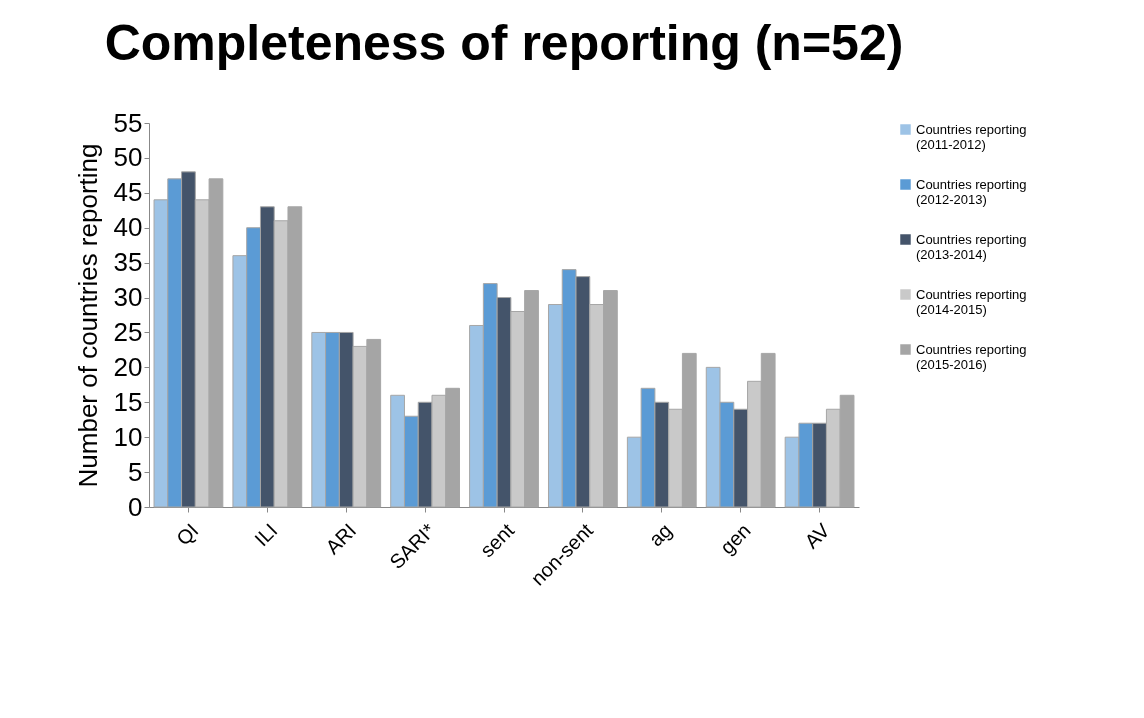 The image size is (1144, 718). I want to click on x-tick-label: AV, so click(817, 535).